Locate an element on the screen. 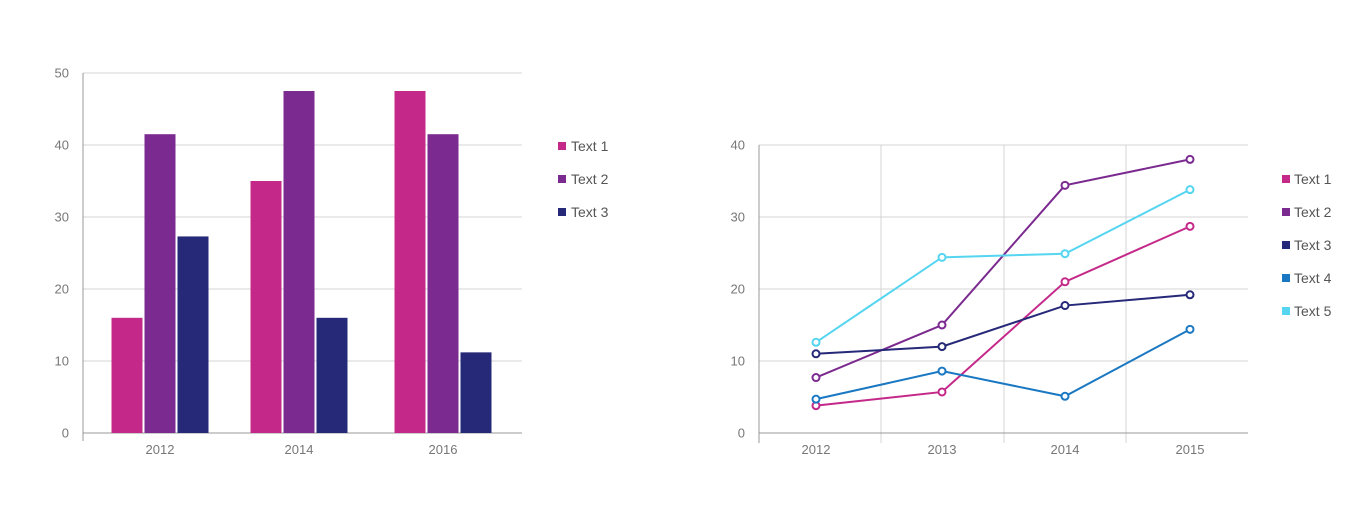 The height and width of the screenshot is (531, 1358). legend-label: Text 4 is located at coordinates (1313, 278).